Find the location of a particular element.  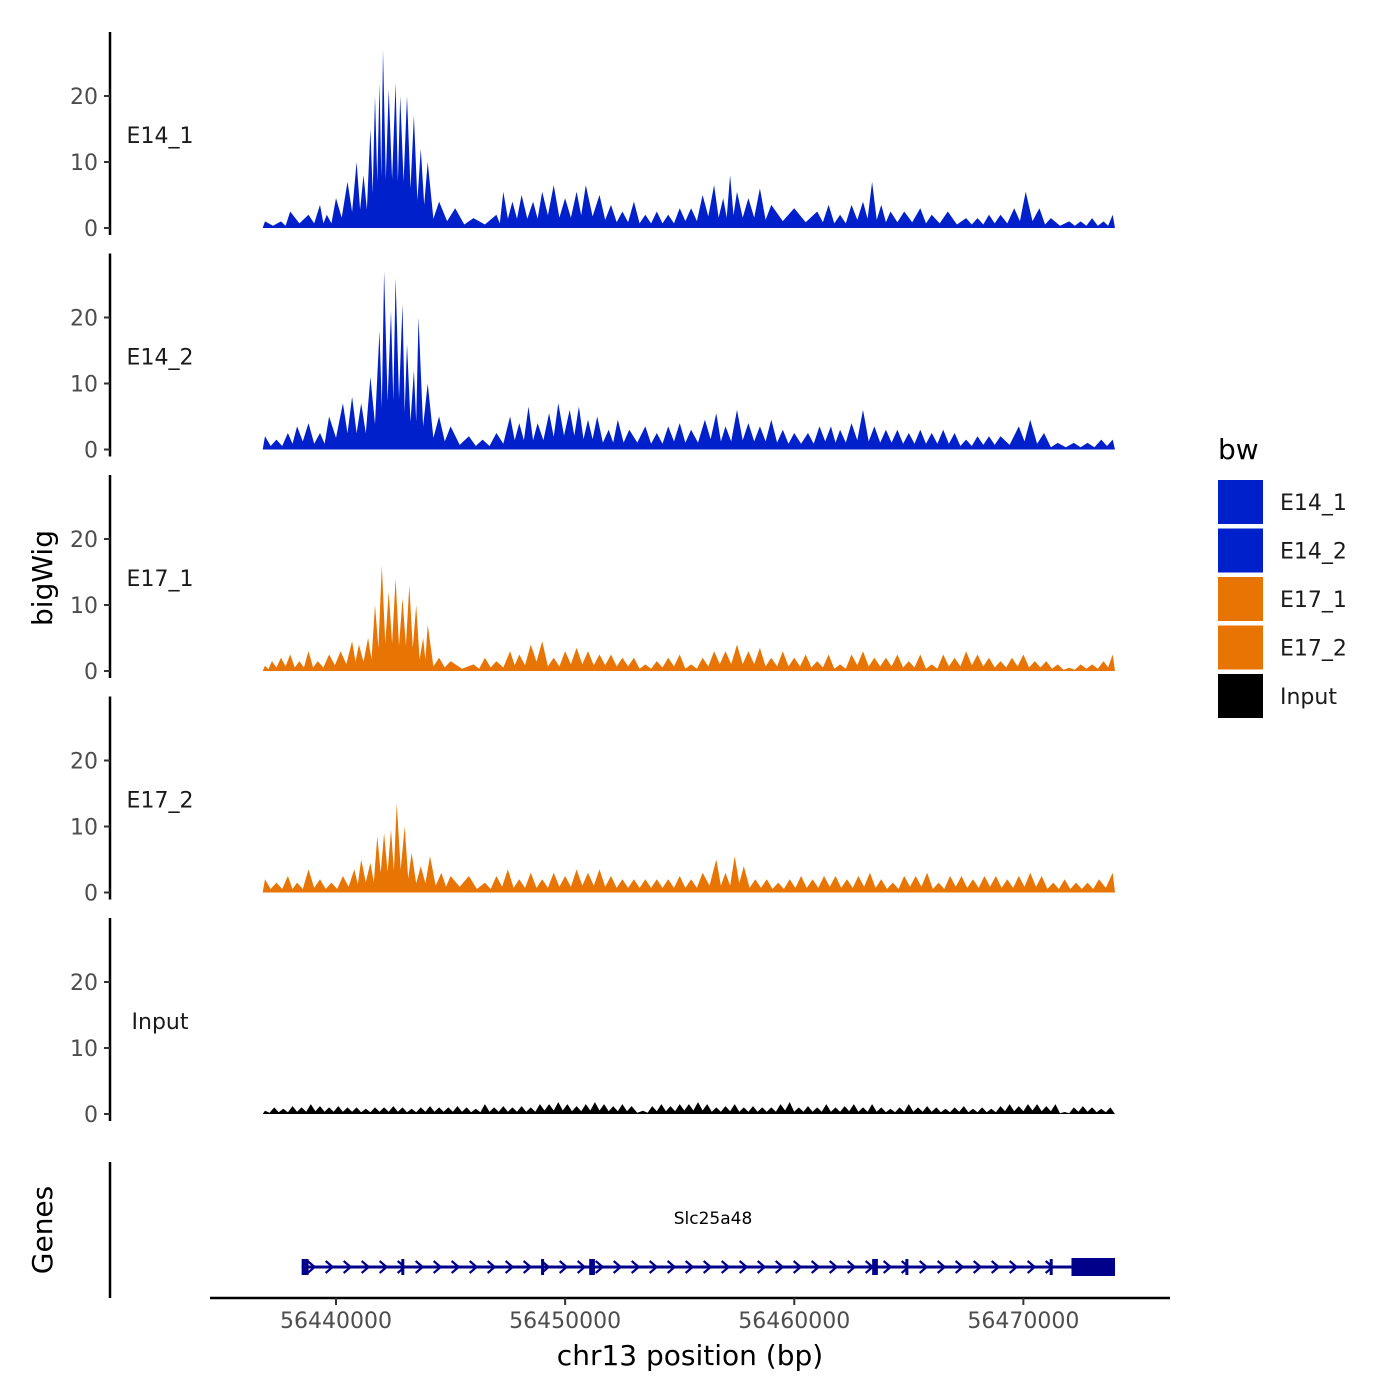

legend-label: E14_1 is located at coordinates (1313, 503).